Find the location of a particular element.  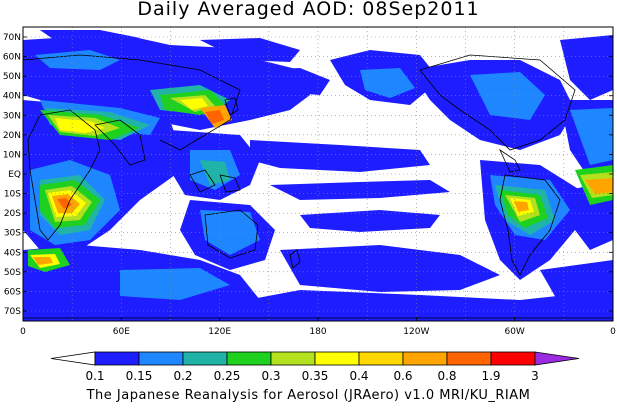

latitude-label: 20S is located at coordinates (12, 214).